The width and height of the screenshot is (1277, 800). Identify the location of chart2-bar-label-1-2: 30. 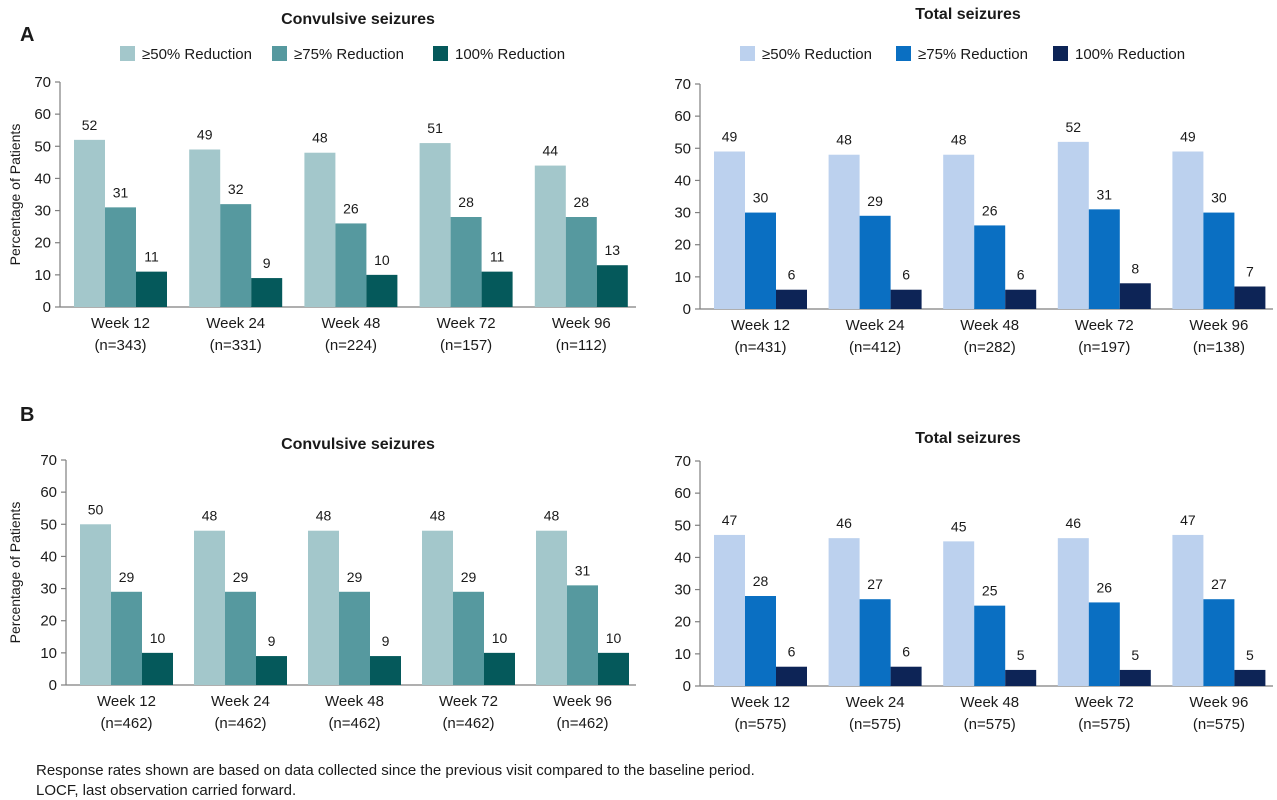
(761, 198).